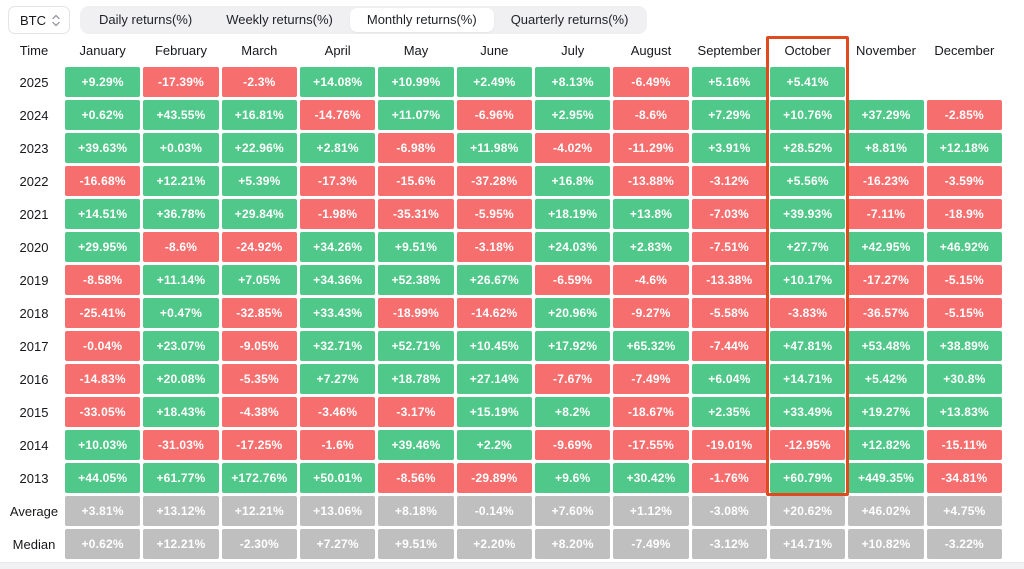 The image size is (1024, 569). Describe the element at coordinates (259, 313) in the screenshot. I see `return-cell: -32.85%` at that location.